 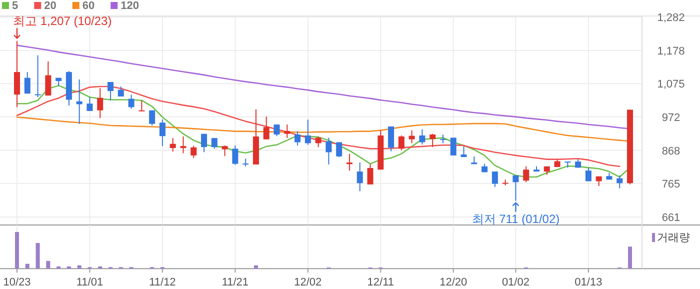 I want to click on x-tick-label: 10/23, so click(x=17, y=282).